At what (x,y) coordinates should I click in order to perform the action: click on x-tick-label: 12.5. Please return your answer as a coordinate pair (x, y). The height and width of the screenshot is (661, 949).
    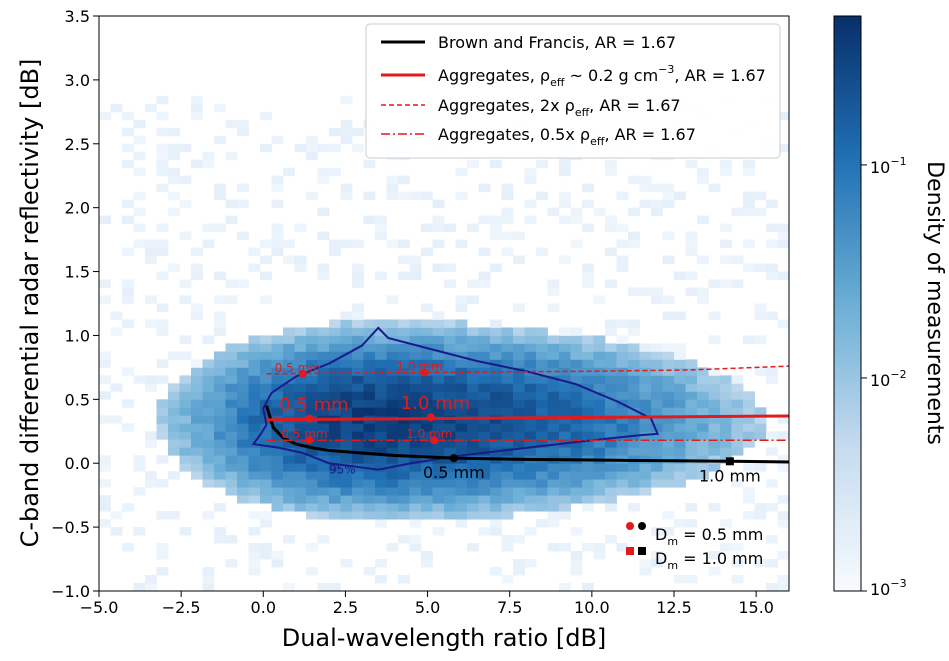
    Looking at the image, I should click on (674, 607).